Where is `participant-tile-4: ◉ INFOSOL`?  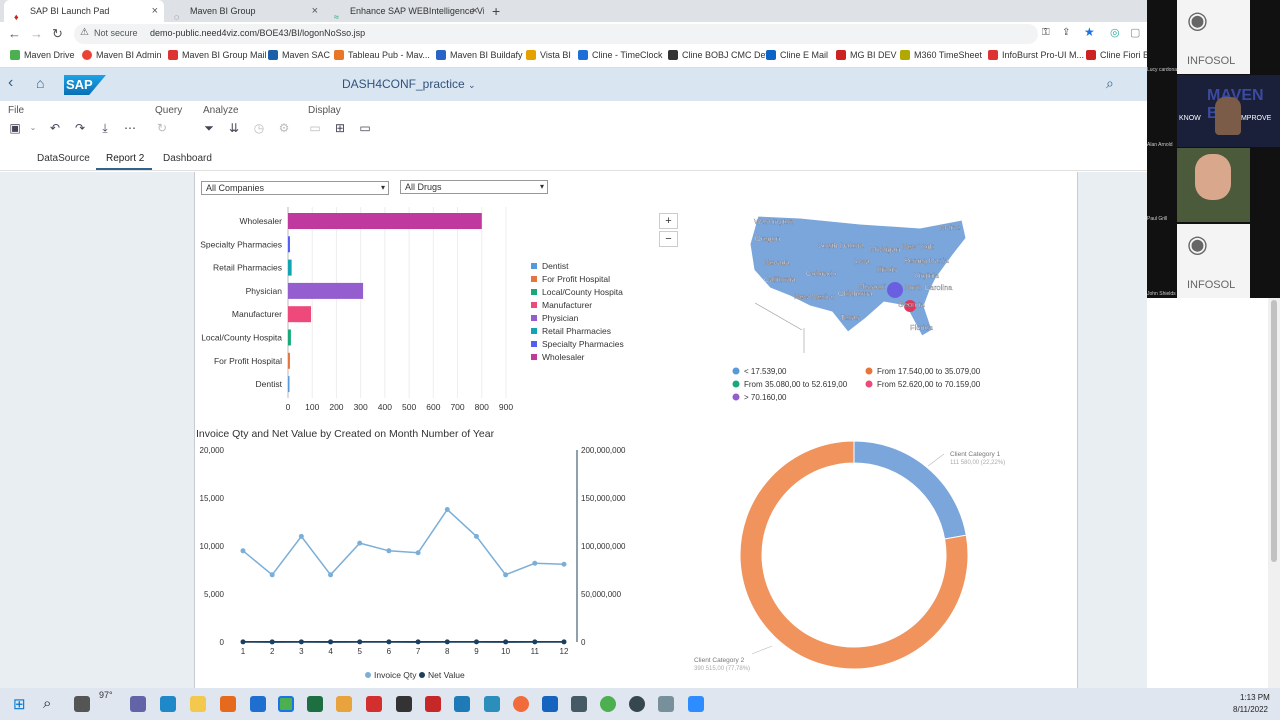
participant-tile-4: ◉ INFOSOL is located at coordinates (1213, 261).